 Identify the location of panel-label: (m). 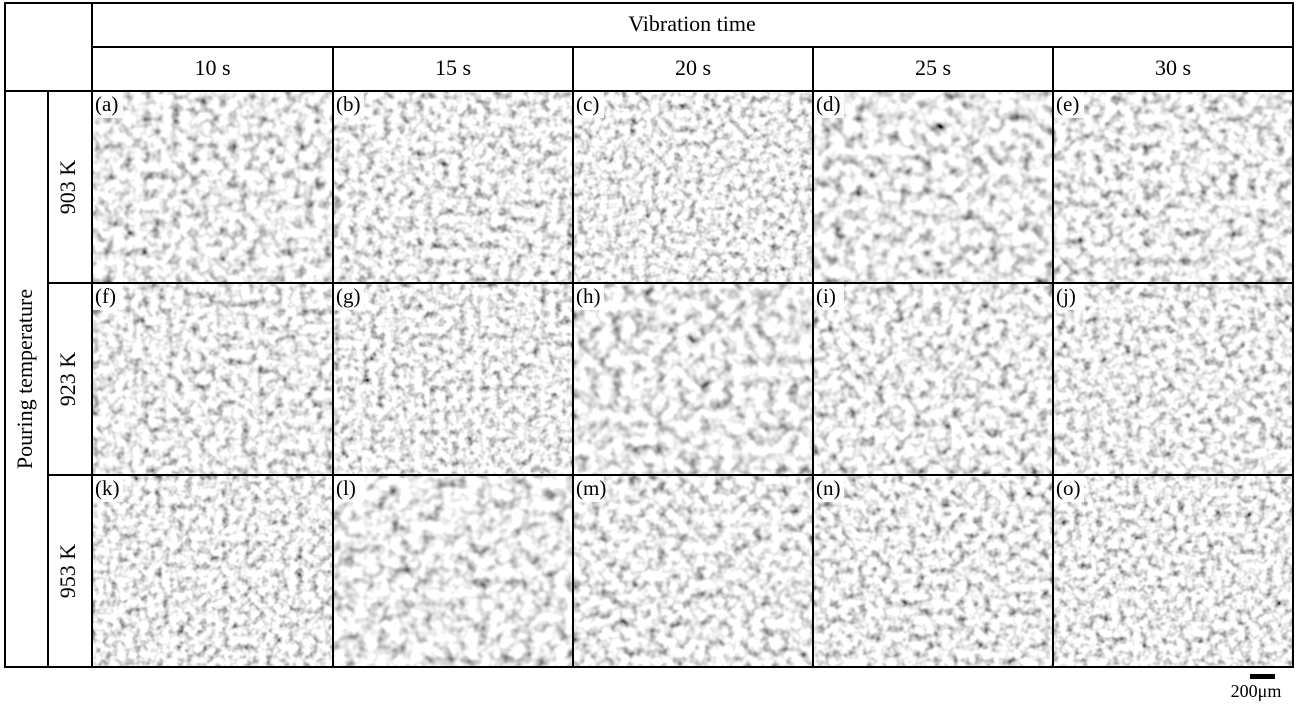
(591, 488).